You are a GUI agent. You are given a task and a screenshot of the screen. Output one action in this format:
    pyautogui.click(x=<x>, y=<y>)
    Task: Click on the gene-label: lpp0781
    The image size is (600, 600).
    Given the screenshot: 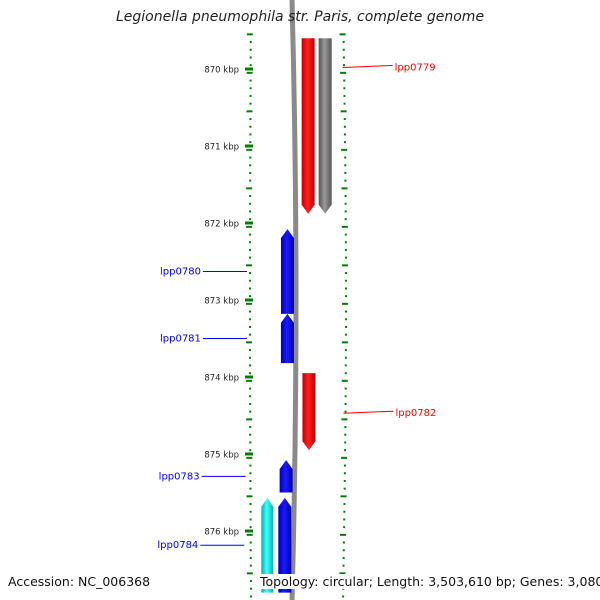 What is the action you would take?
    pyautogui.click(x=180, y=339)
    